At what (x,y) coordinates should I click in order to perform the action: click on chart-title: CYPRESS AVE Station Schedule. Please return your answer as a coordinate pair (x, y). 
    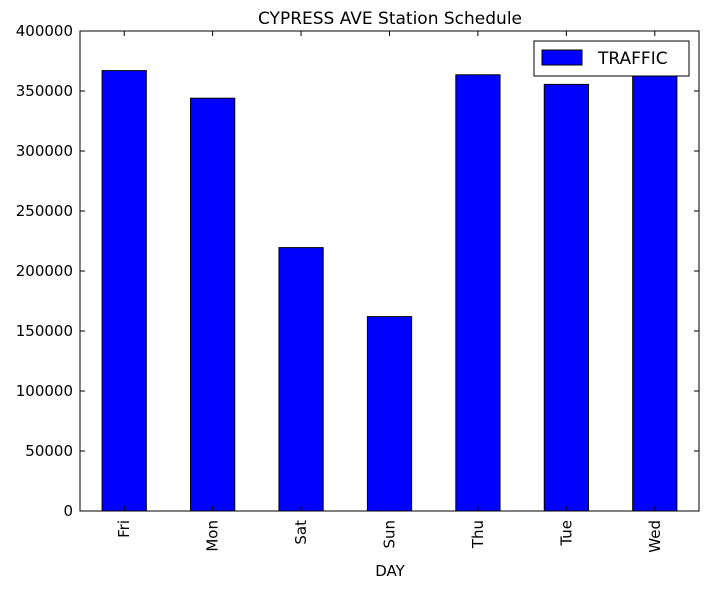
    Looking at the image, I should click on (390, 19).